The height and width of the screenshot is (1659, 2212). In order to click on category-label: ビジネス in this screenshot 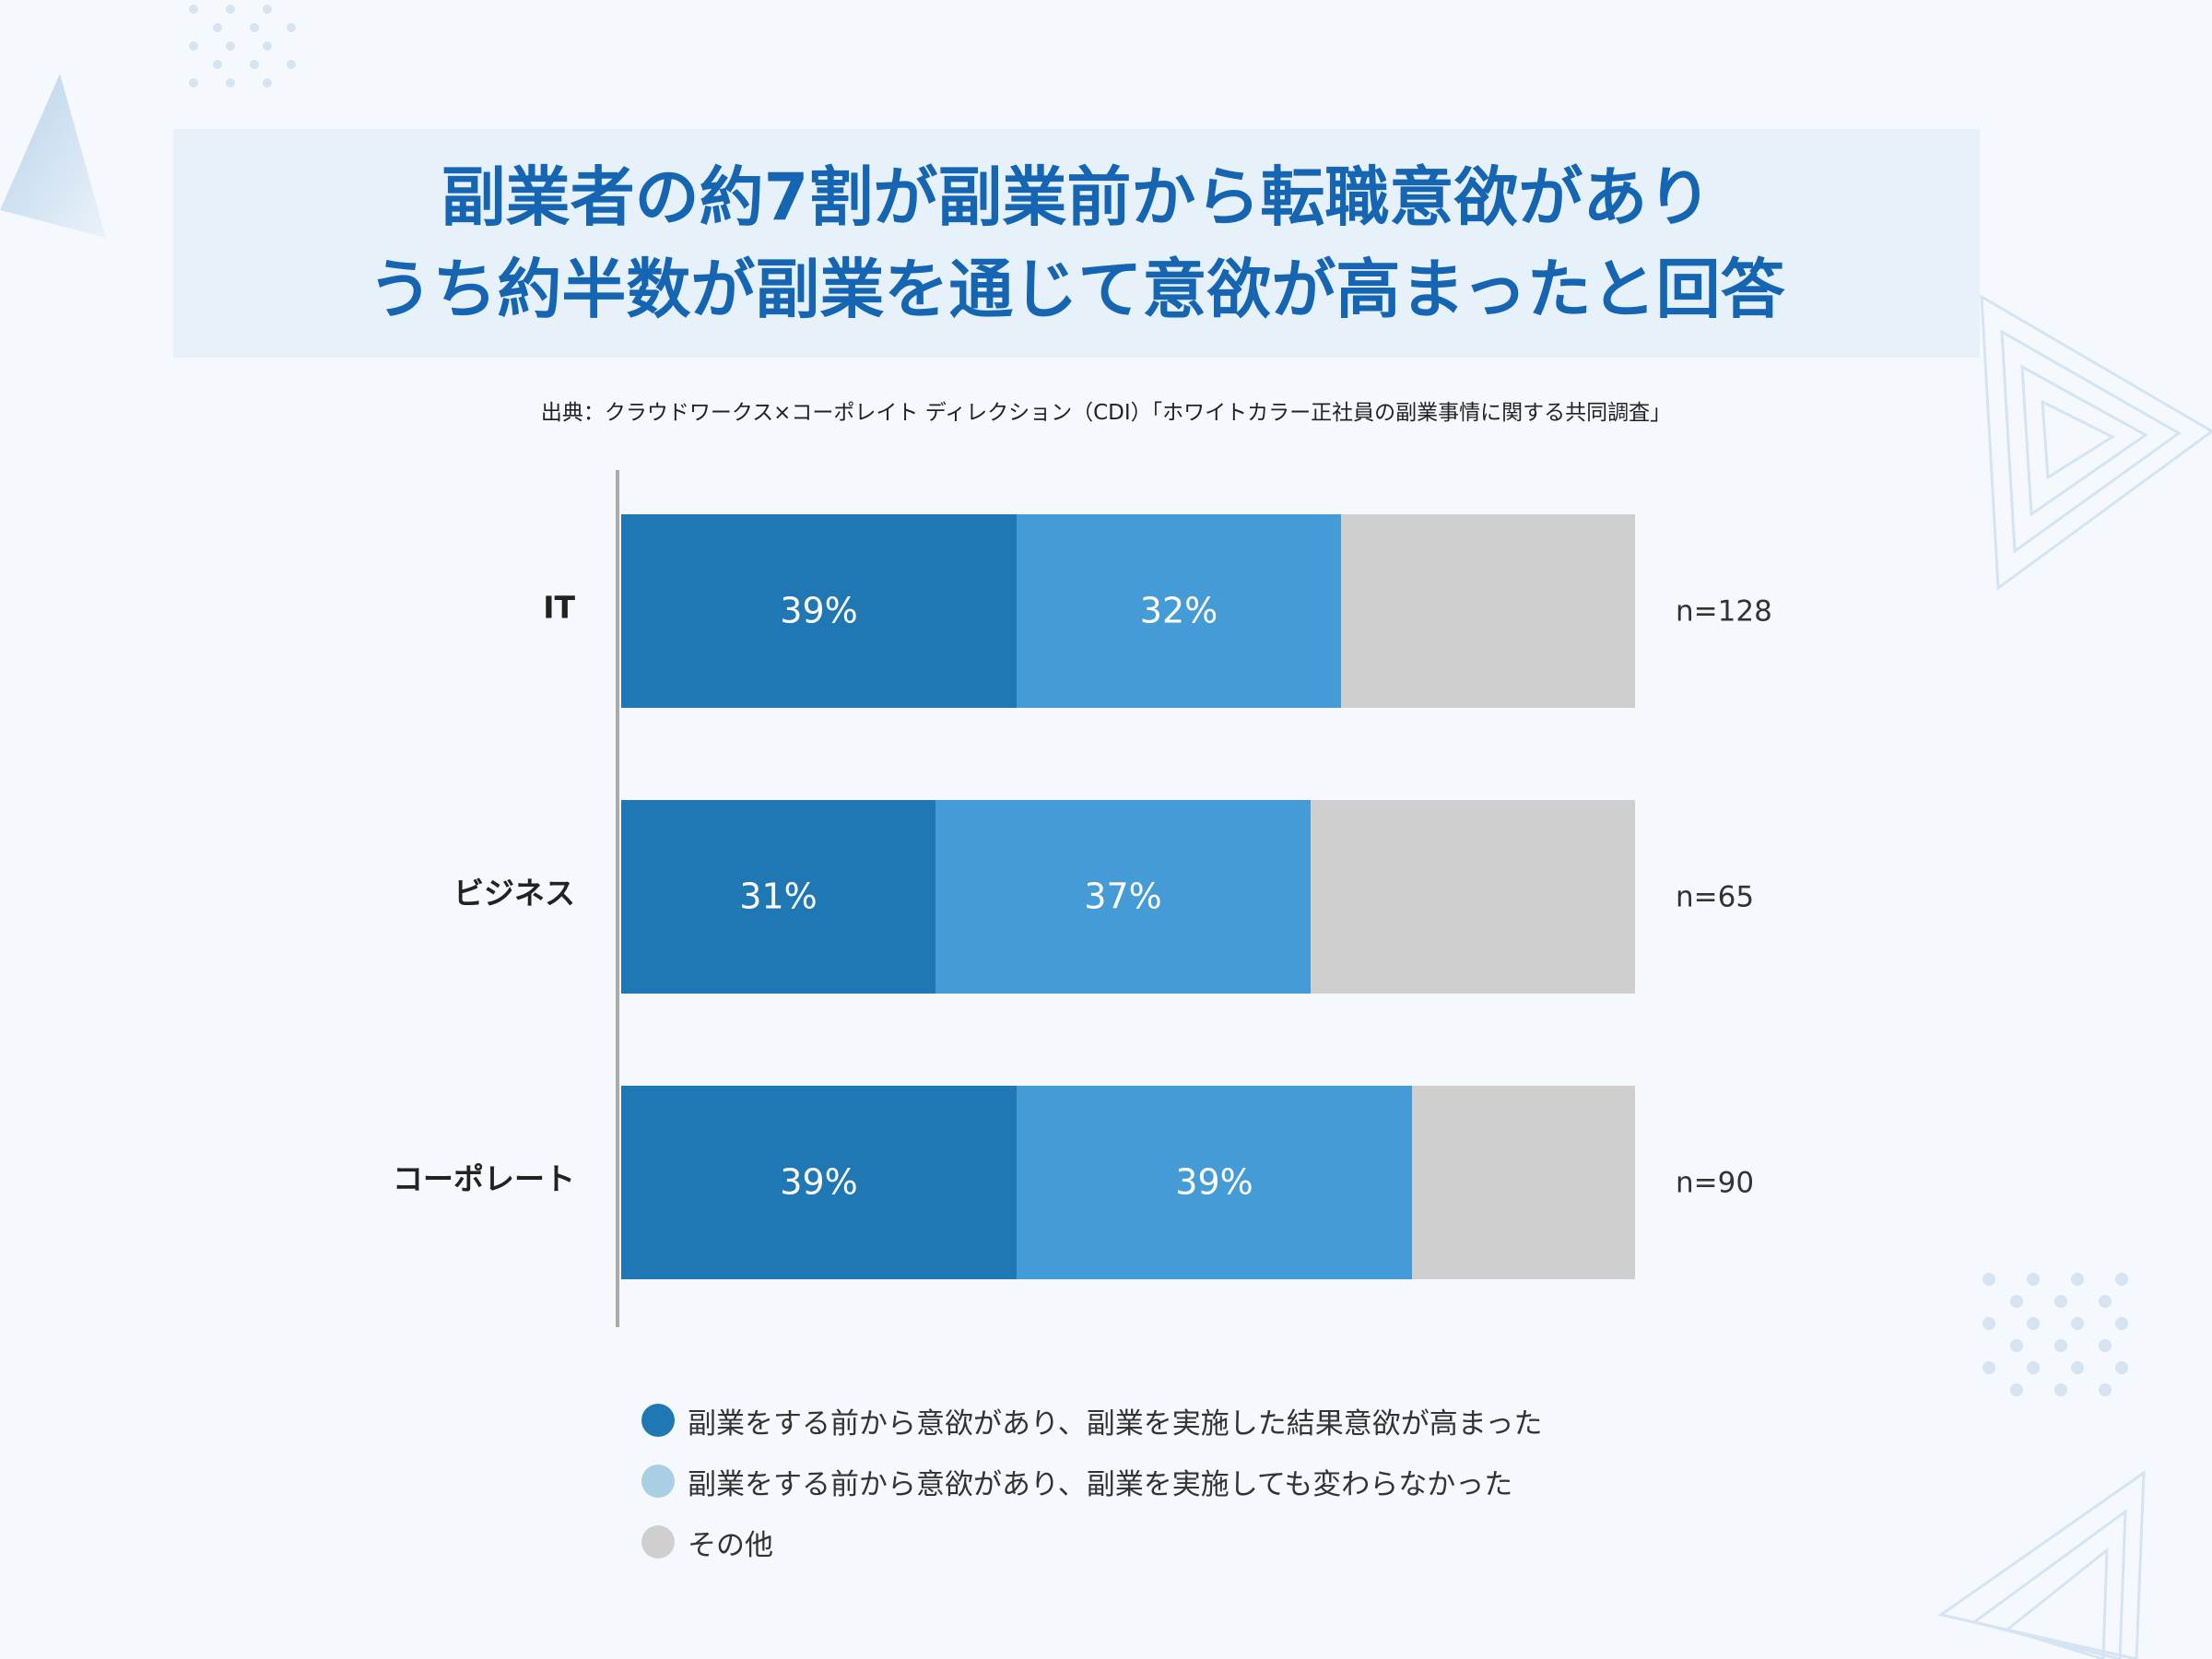, I will do `click(514, 894)`.